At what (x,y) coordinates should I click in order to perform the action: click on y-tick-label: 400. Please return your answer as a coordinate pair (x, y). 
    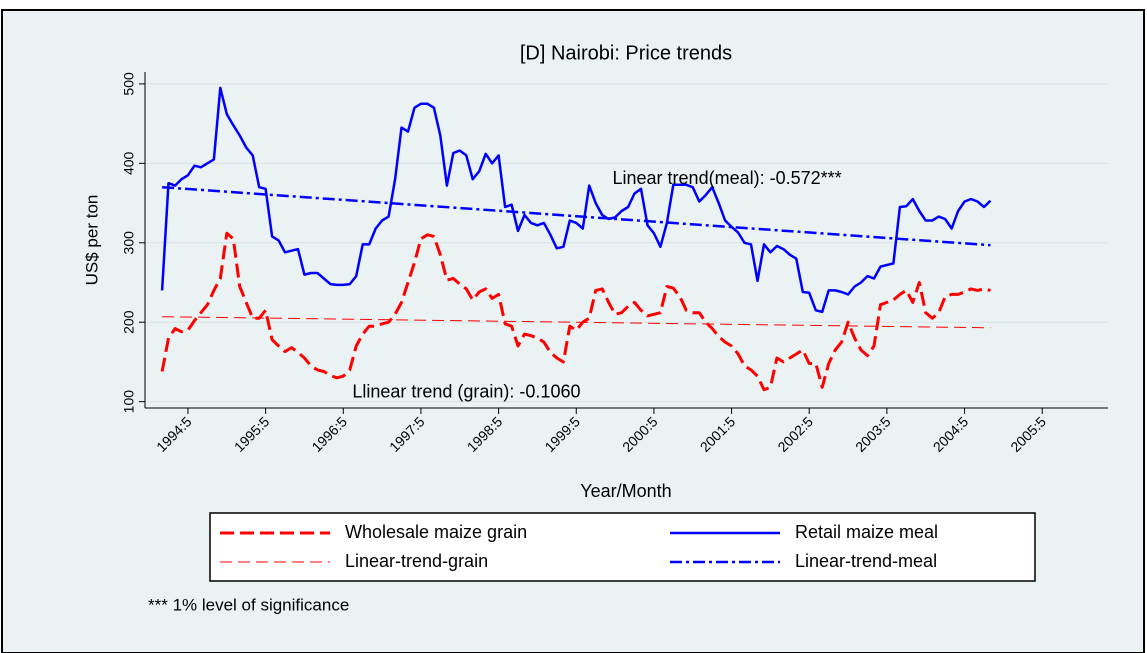
    Looking at the image, I should click on (129, 163).